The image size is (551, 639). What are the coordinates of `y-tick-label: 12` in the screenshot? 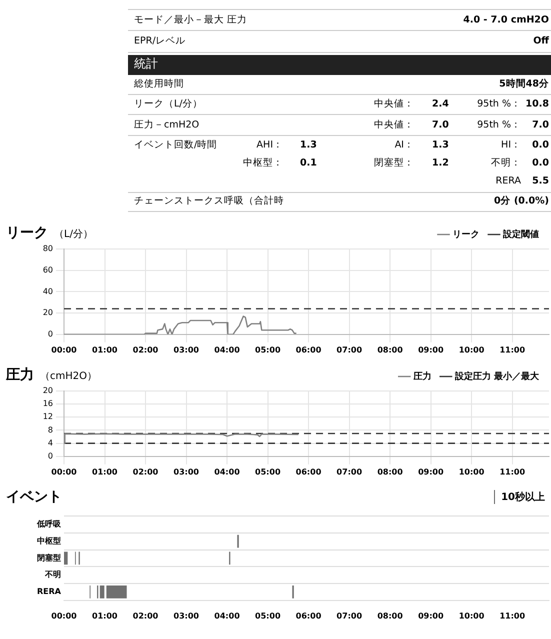 It's located at (47, 417).